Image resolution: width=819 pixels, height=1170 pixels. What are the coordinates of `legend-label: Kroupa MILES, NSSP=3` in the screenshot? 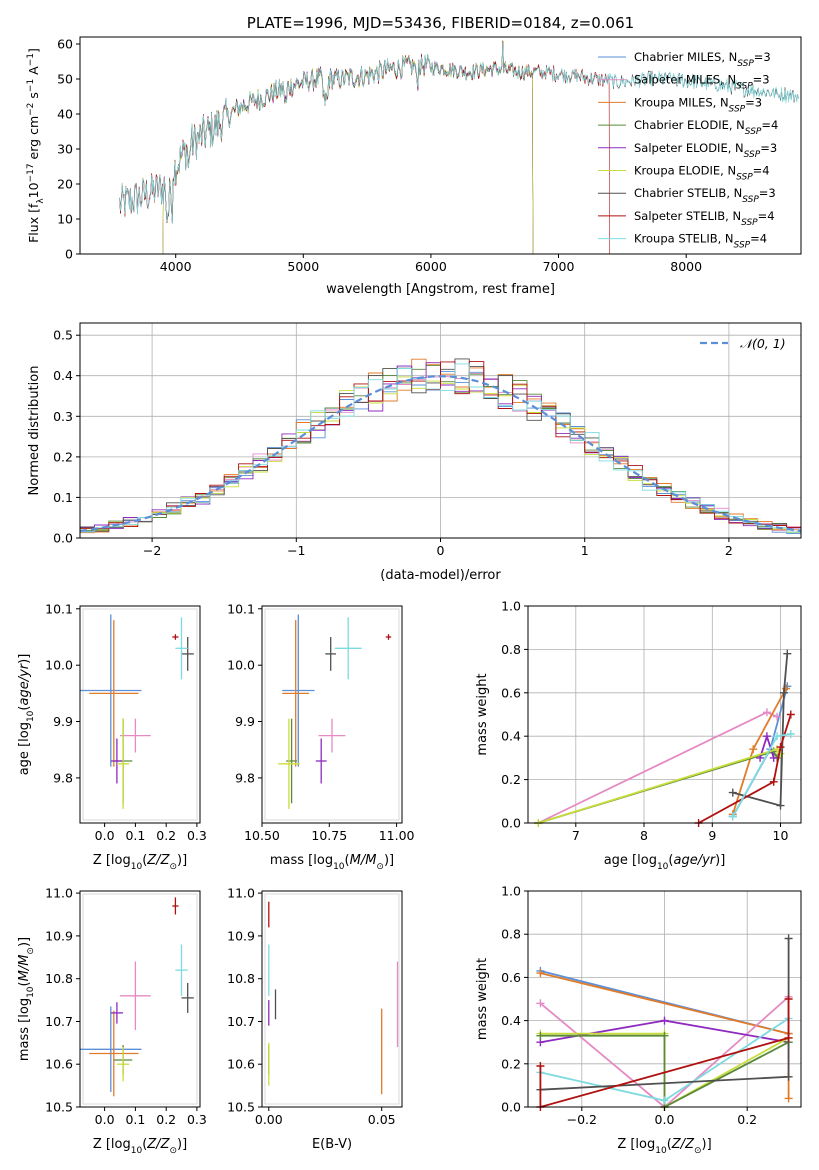 It's located at (698, 104).